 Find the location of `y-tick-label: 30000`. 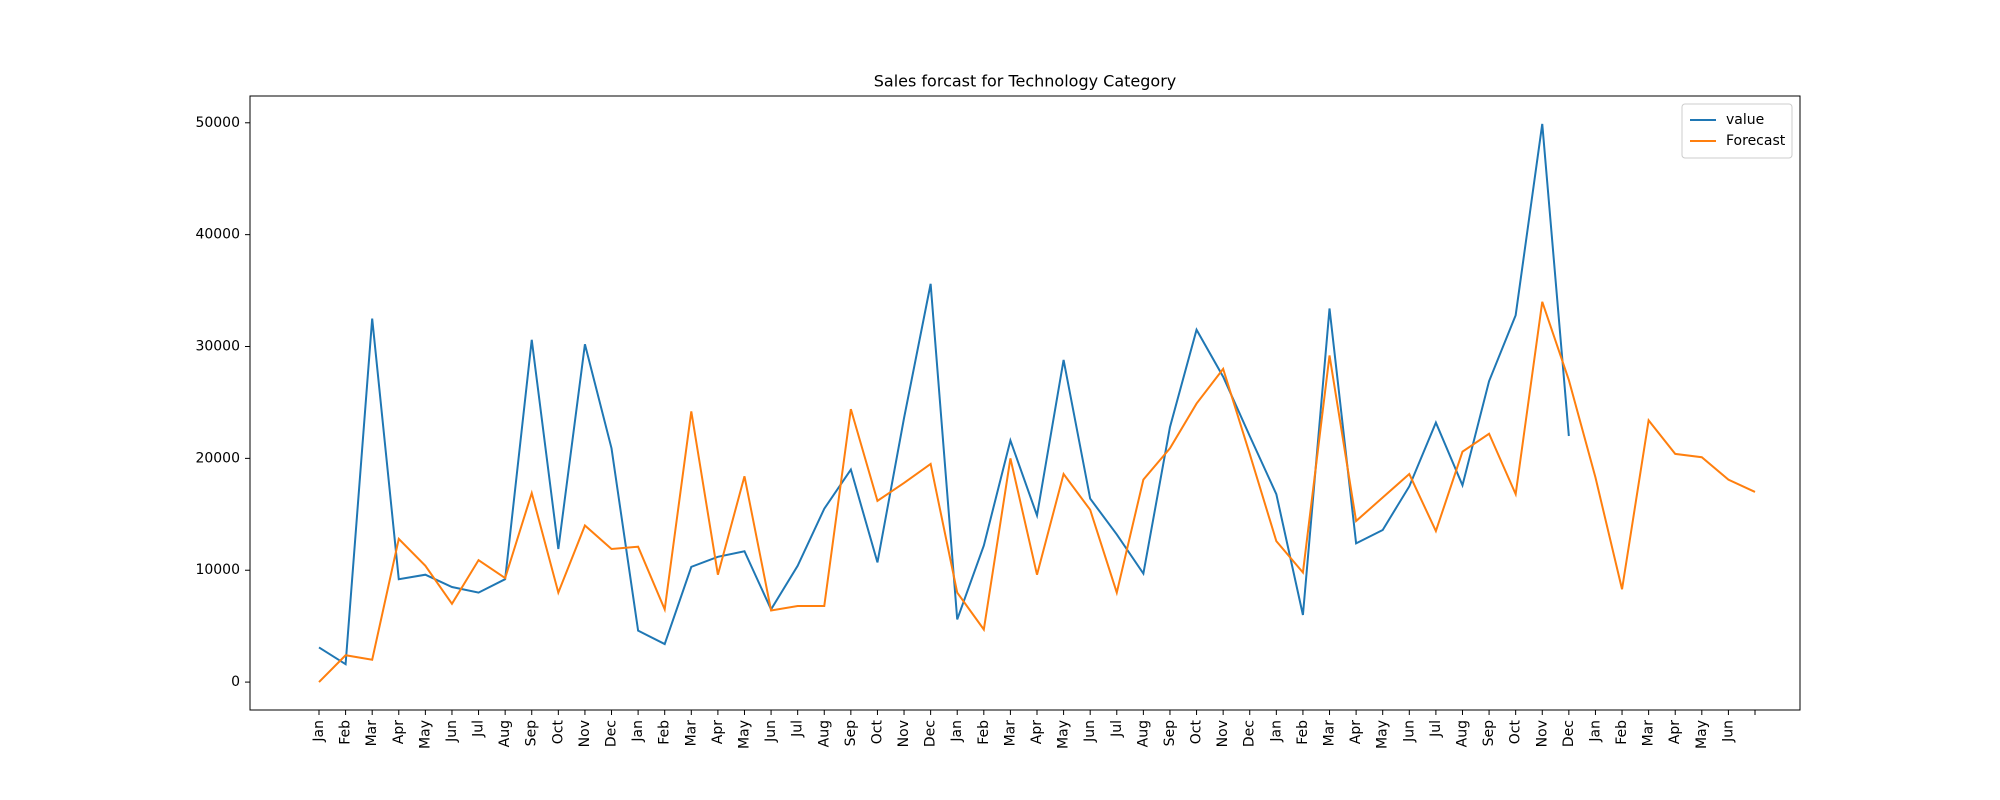

y-tick-label: 30000 is located at coordinates (217, 347).